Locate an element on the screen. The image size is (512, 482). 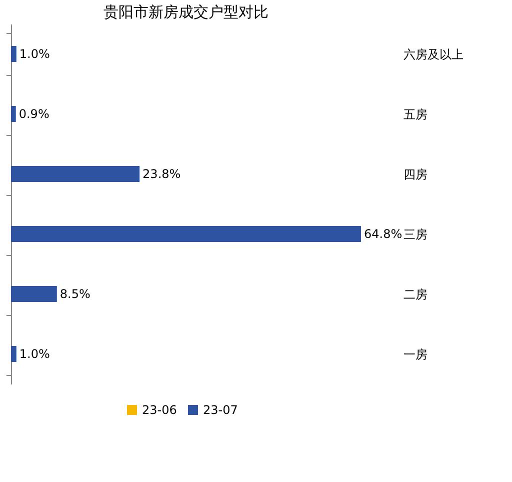
data-label: 64.8% is located at coordinates (383, 234).